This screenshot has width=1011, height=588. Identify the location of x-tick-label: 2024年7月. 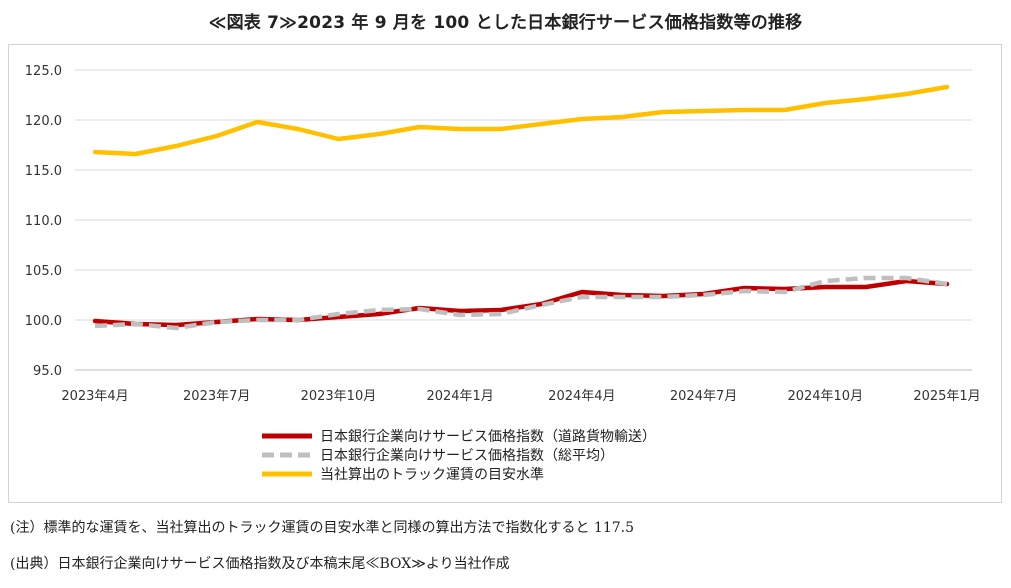
(703, 396).